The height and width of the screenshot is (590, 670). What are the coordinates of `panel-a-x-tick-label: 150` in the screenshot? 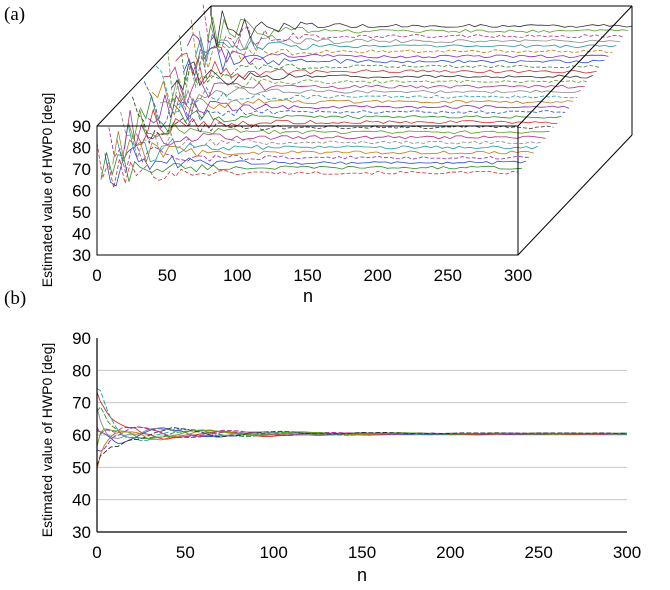 It's located at (307, 275).